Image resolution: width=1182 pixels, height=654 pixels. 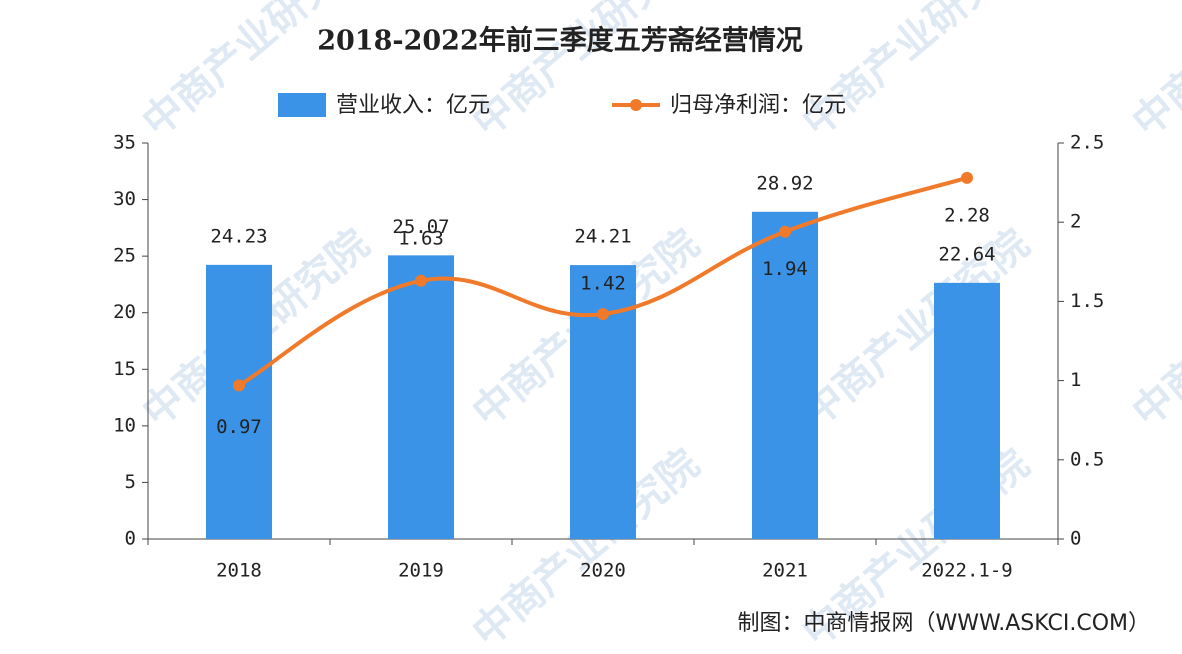 I want to click on x-tick-label: 2021, so click(x=785, y=571).